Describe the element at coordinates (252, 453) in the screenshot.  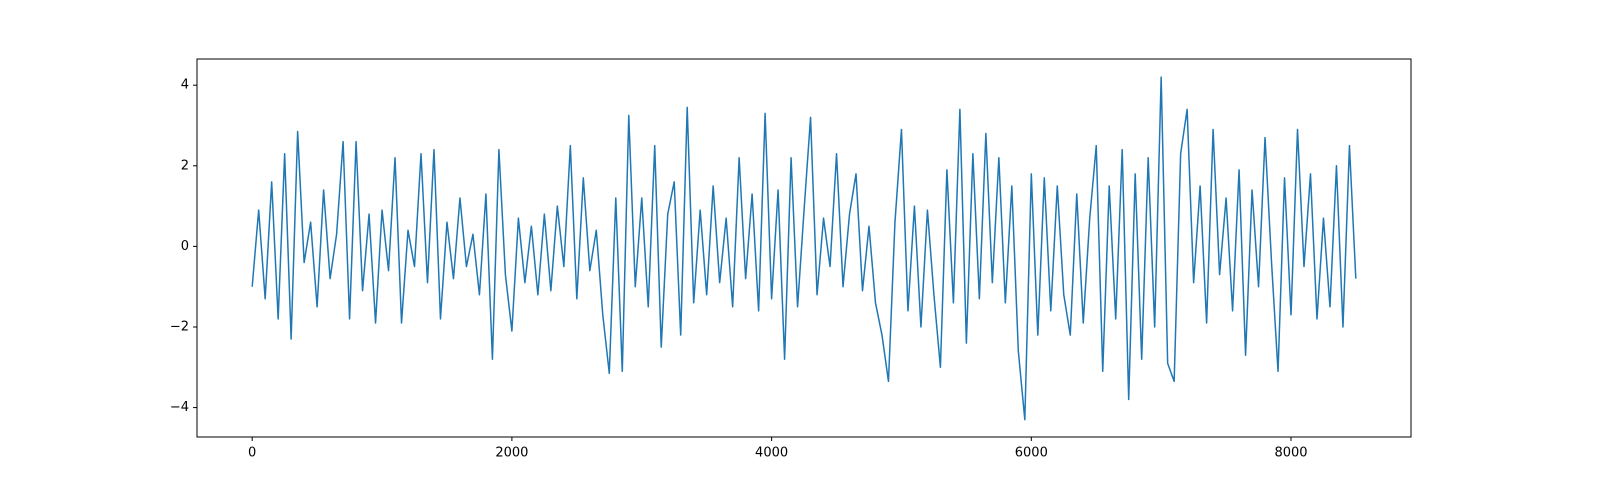
I see `x-tick-label: 0` at that location.